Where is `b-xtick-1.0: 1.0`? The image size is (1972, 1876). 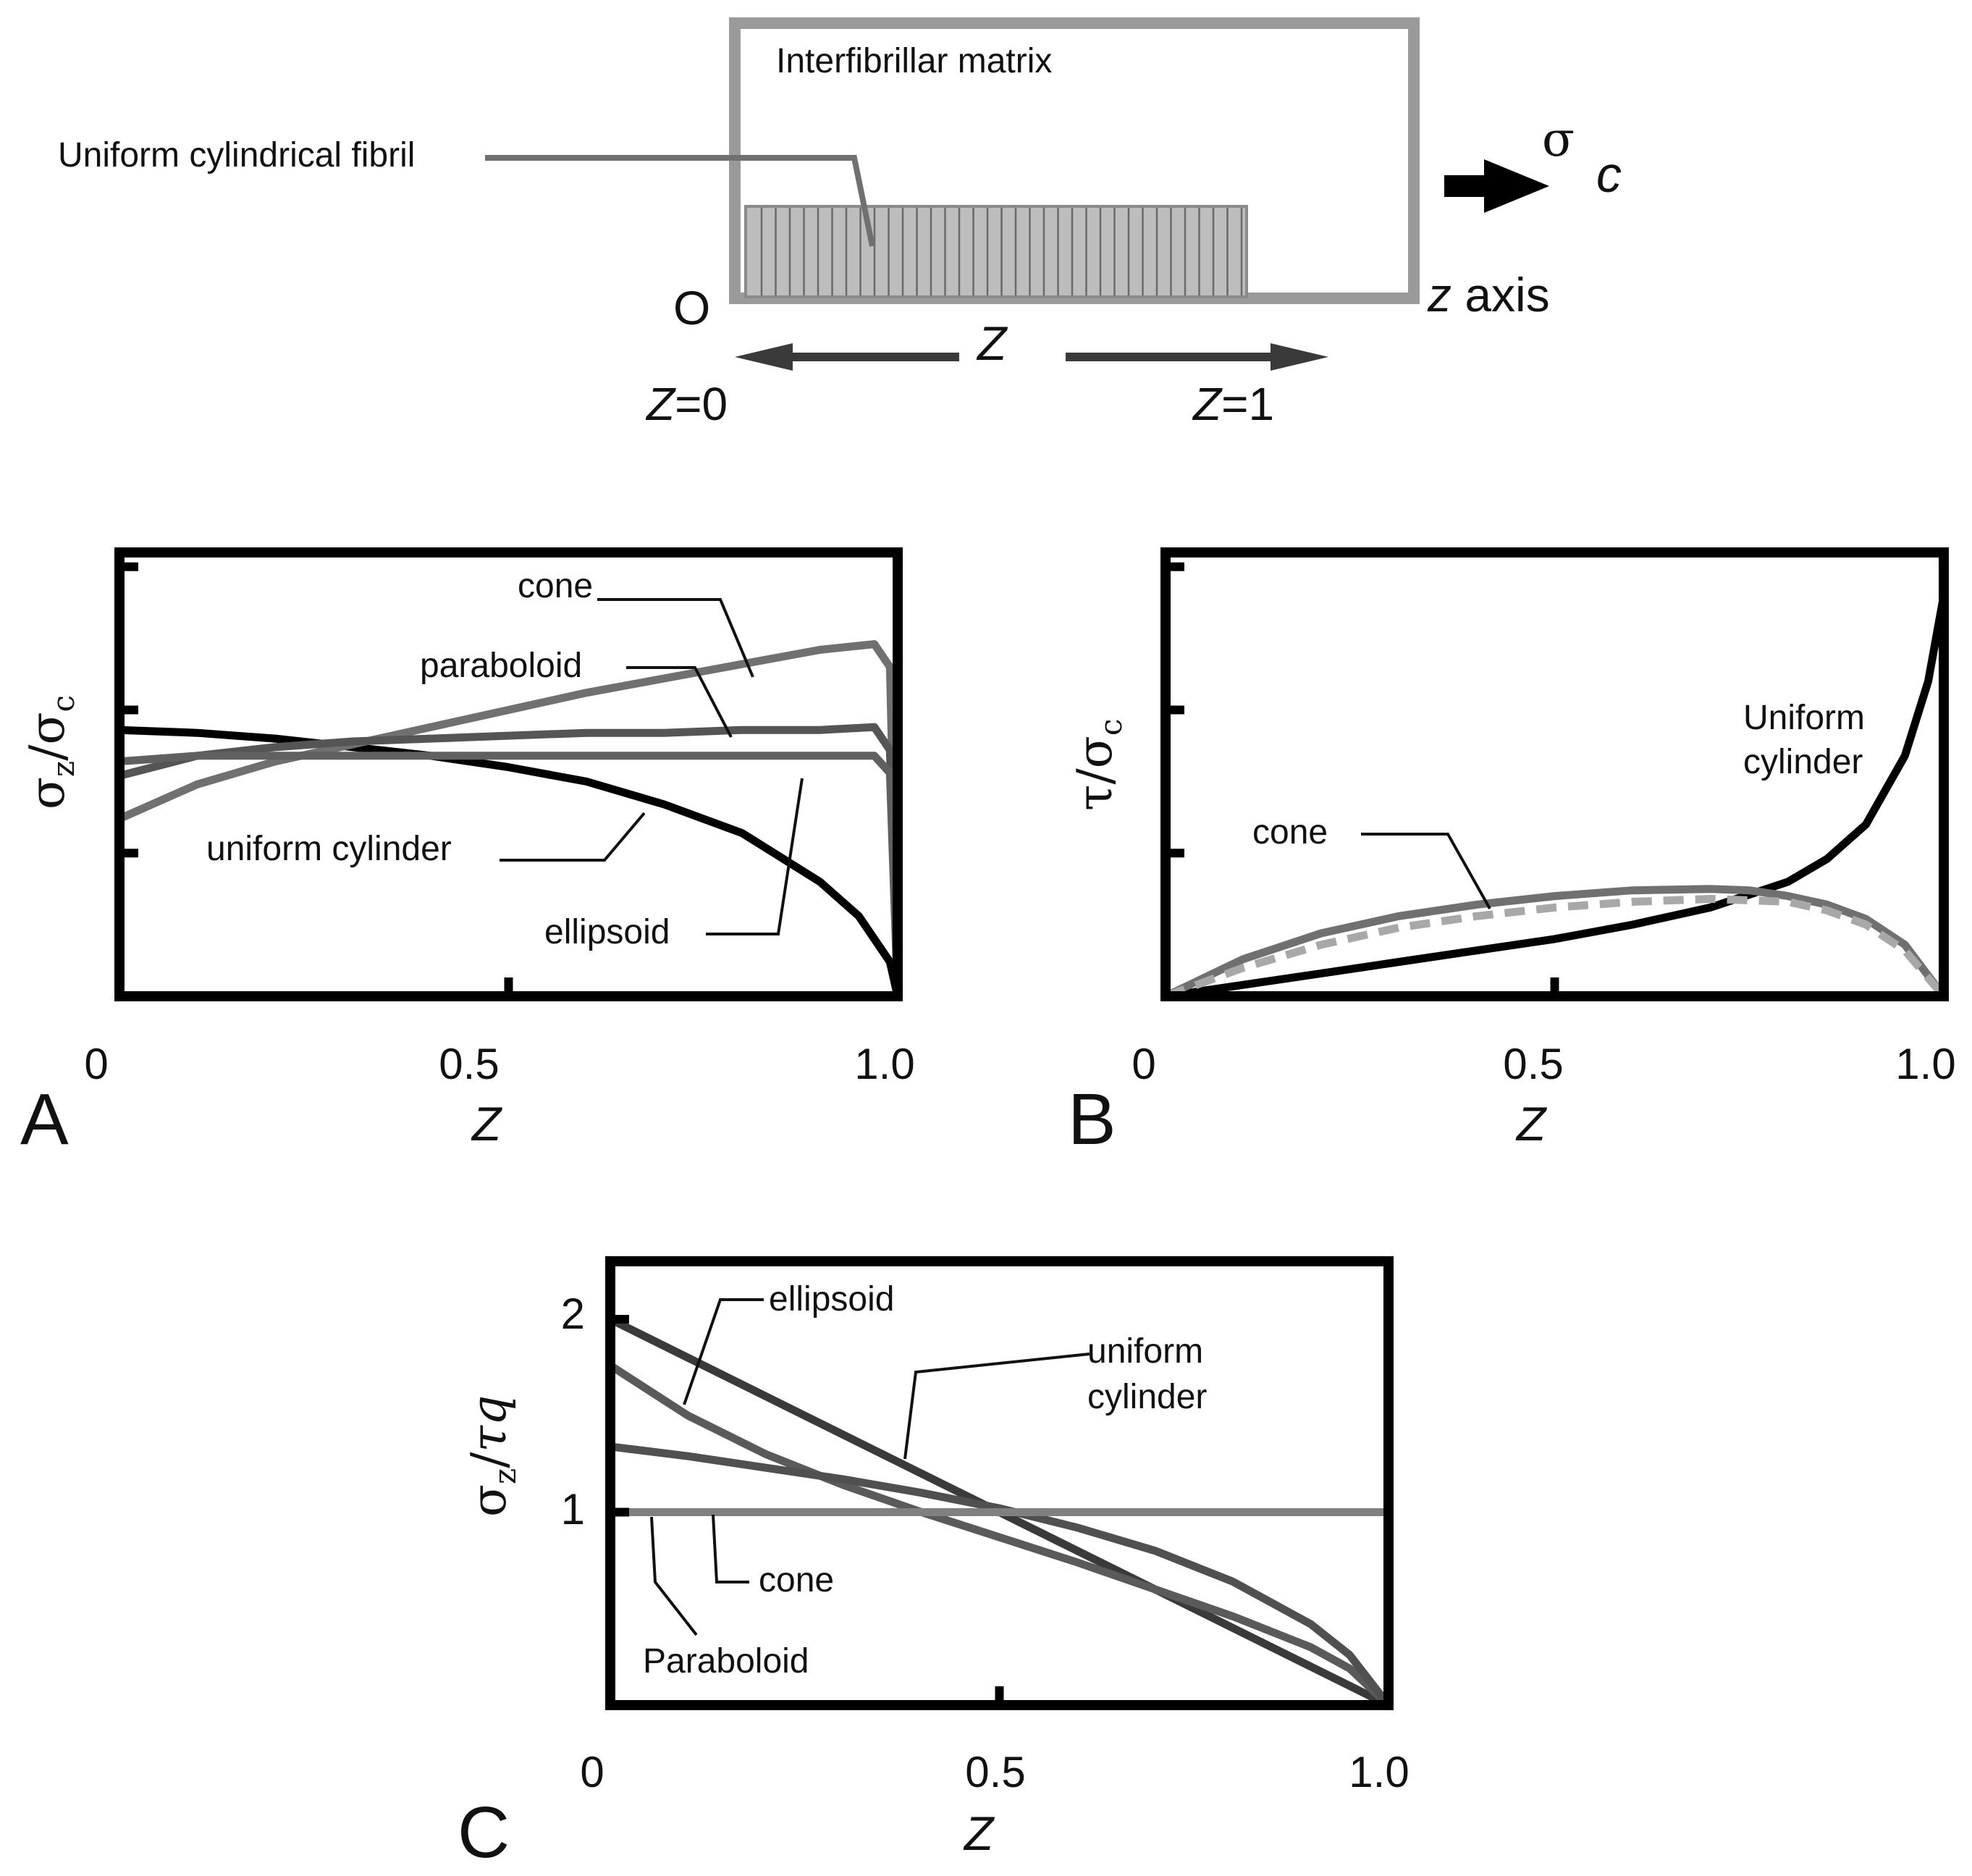 b-xtick-1.0: 1.0 is located at coordinates (1925, 1064).